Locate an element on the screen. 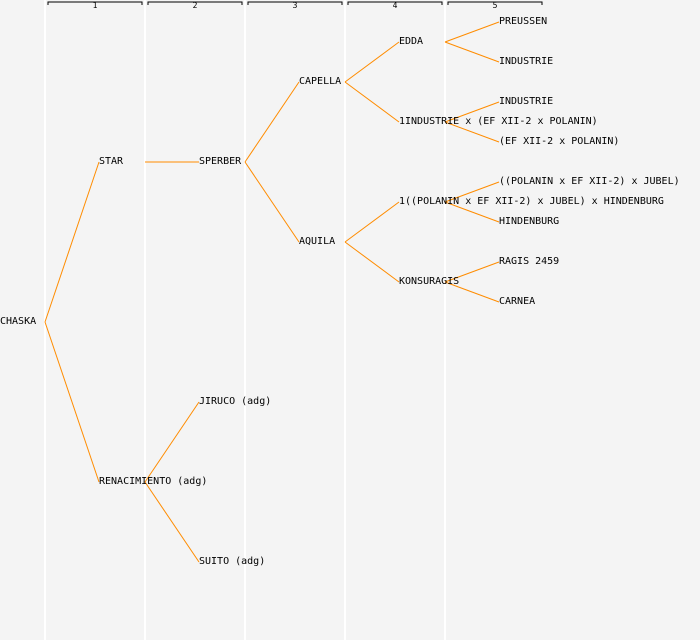  pedigree-node-gen4: 1INDUSTRIE x (EF XII-2 x POLANIN) is located at coordinates (498, 121).